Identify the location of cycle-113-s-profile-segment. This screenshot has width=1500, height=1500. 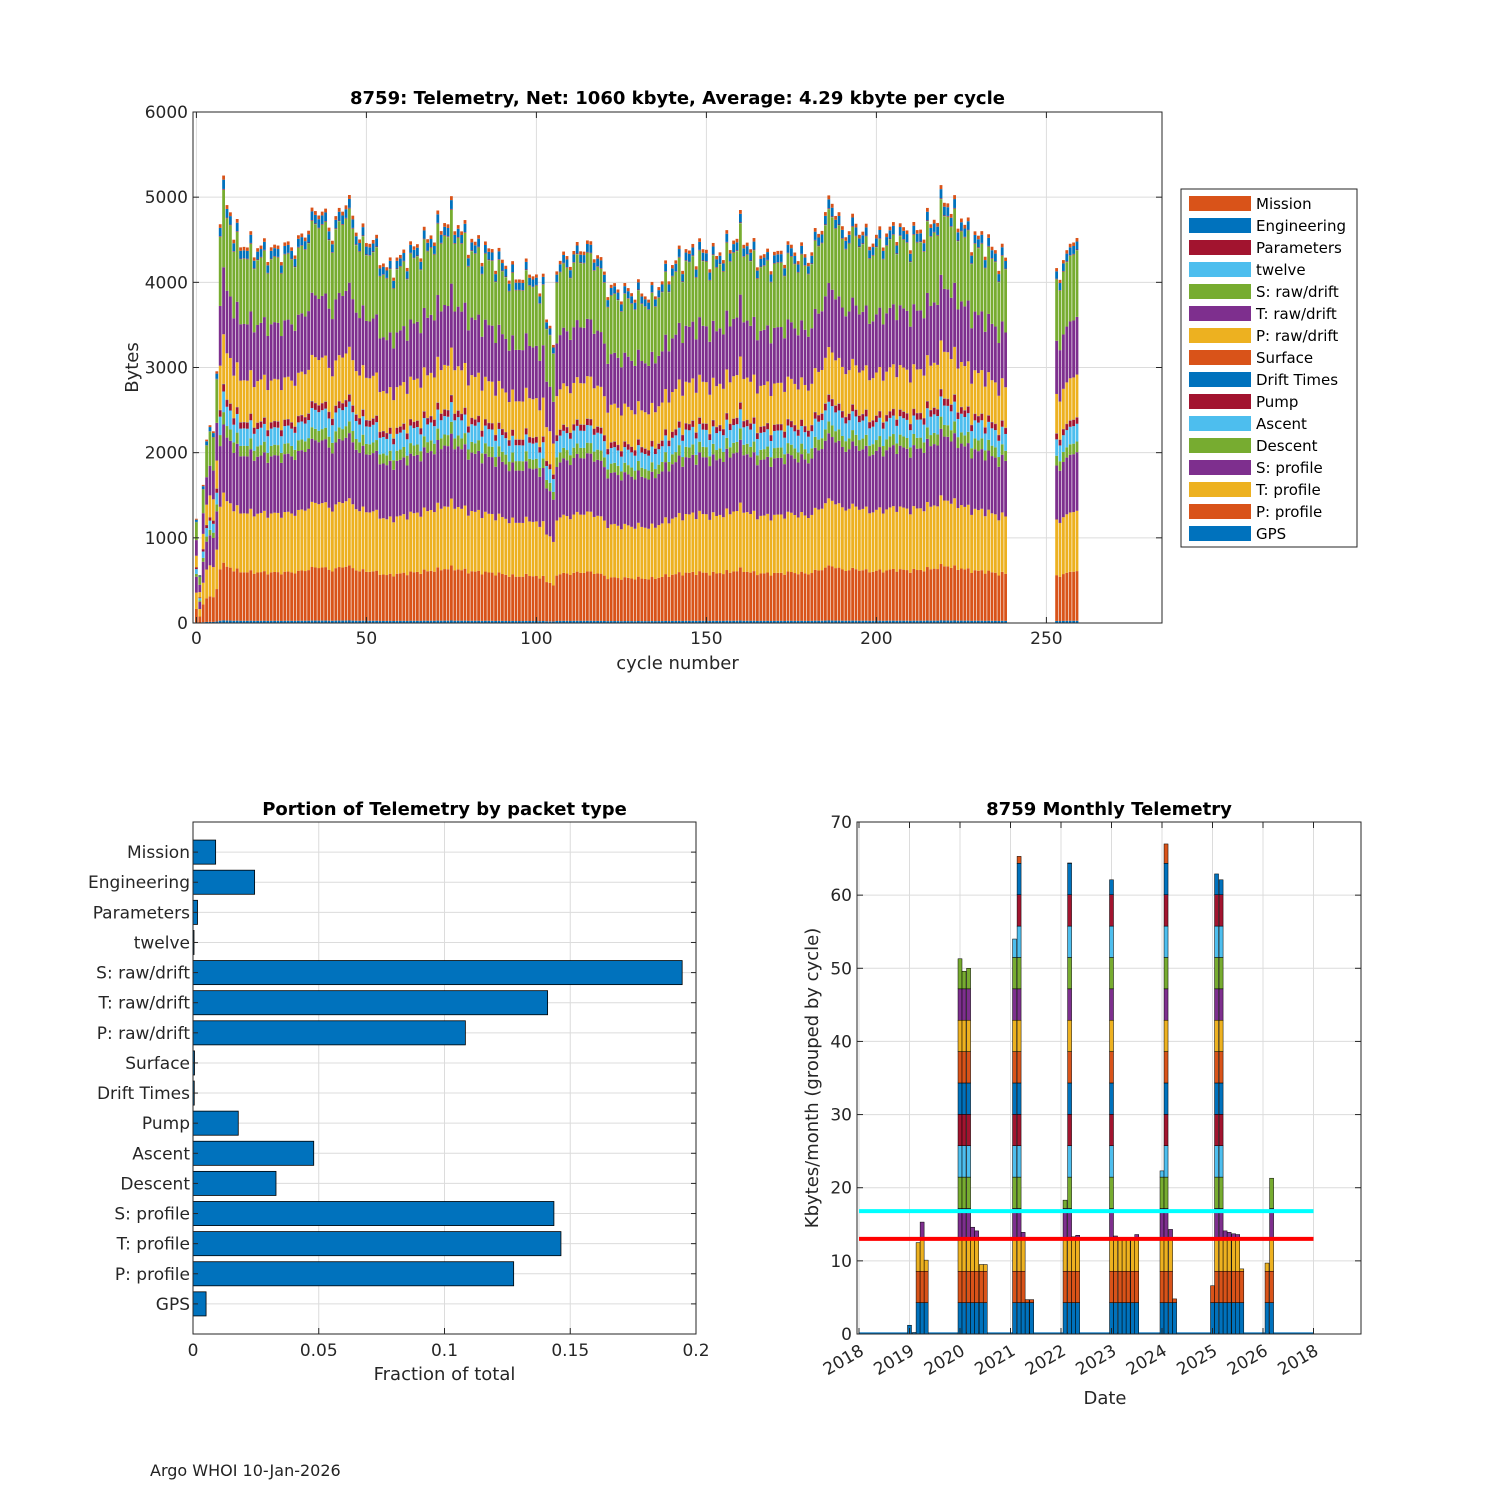
(580, 486).